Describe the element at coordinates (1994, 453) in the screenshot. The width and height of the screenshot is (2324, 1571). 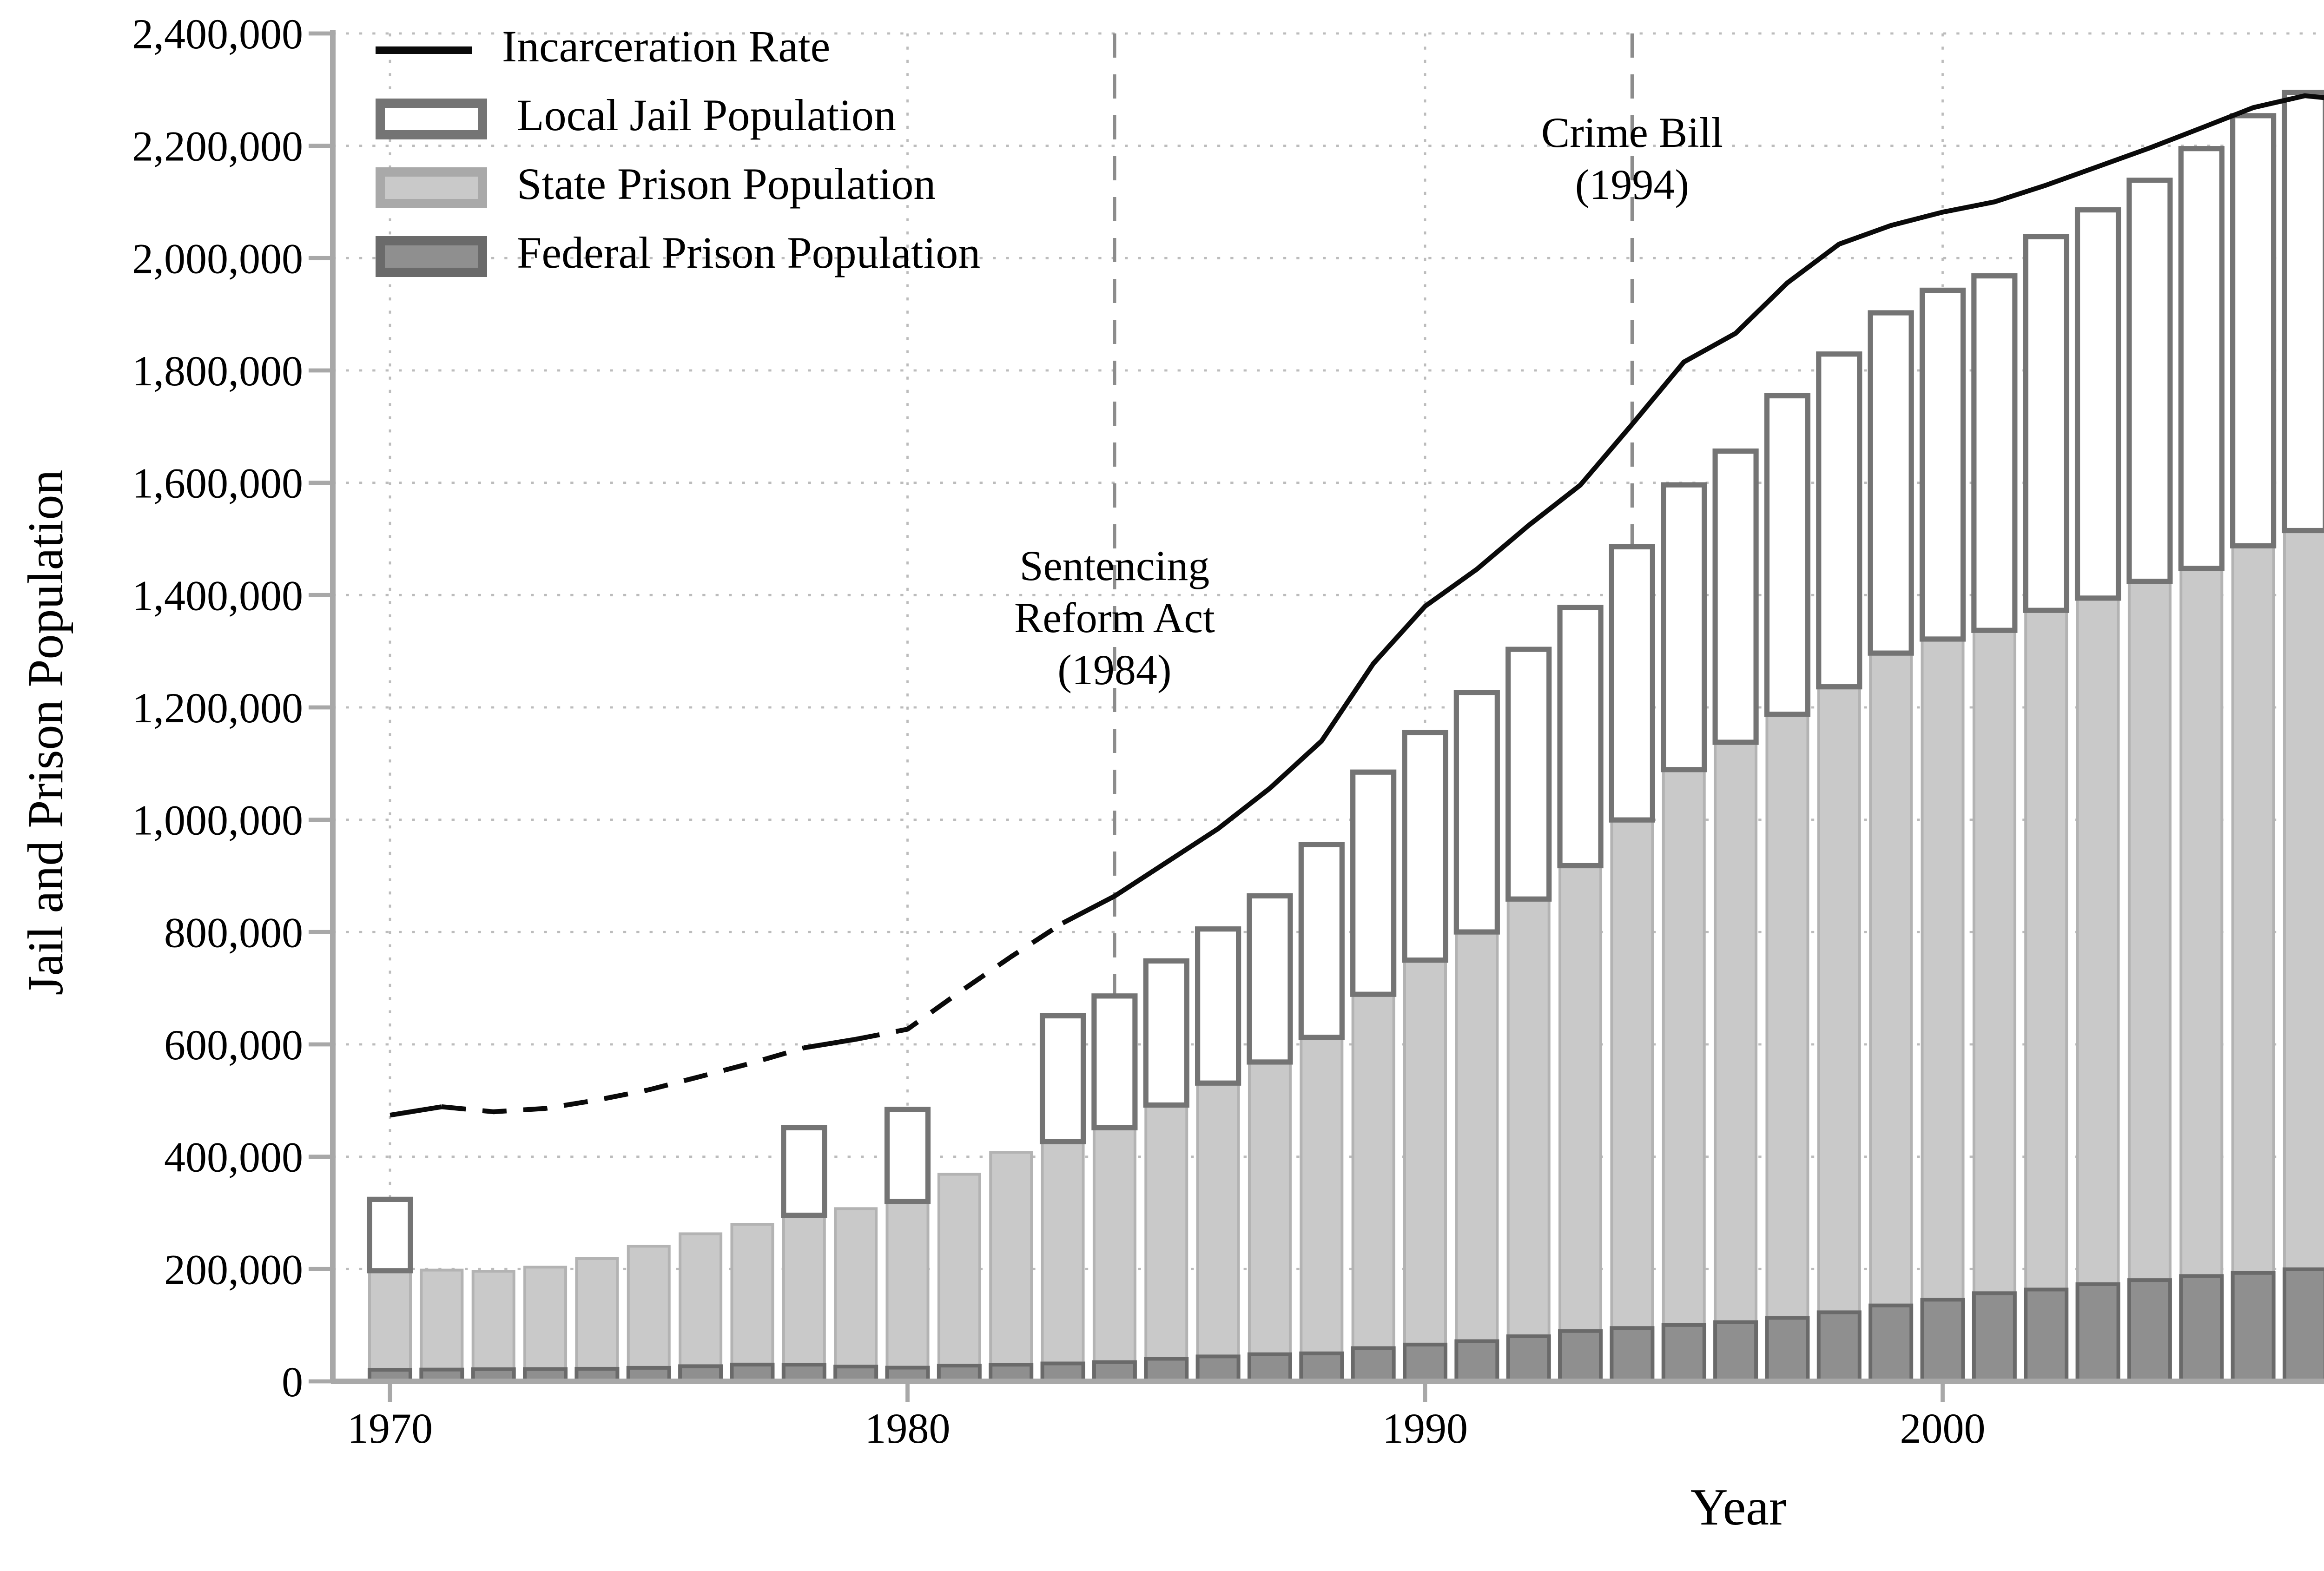
I see `bar-jail-2001` at that location.